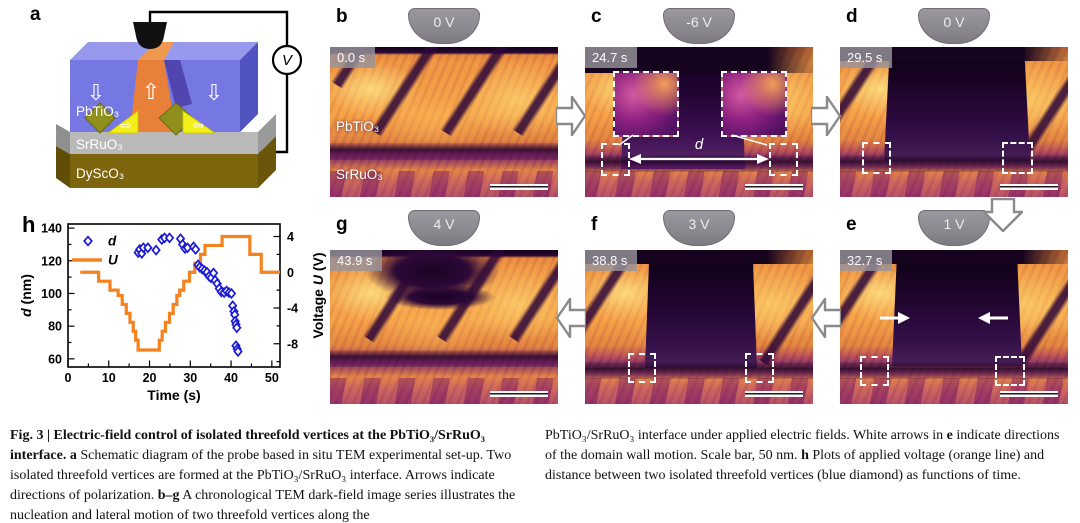  Describe the element at coordinates (440, 297) in the screenshot. I see `residual-domain-band` at that location.